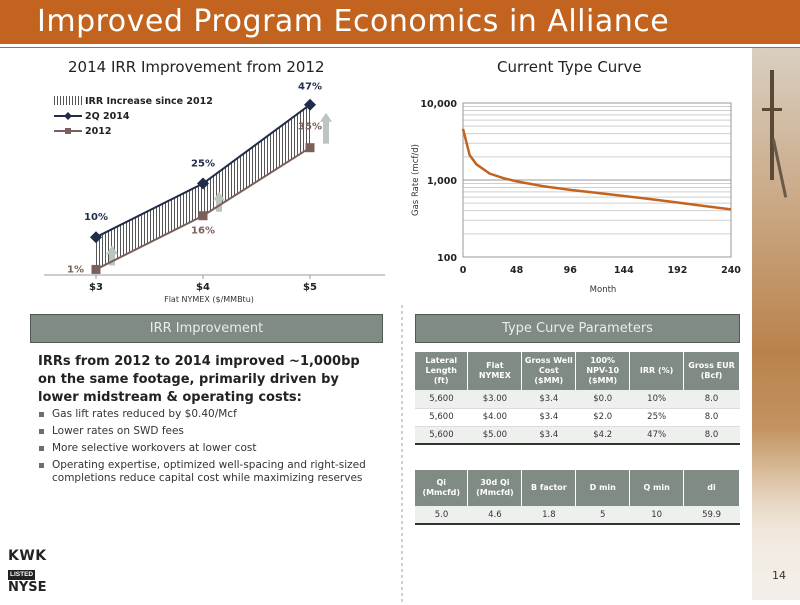 This screenshot has width=800, height=605. What do you see at coordinates (596, 169) in the screenshot?
I see `type-curve-line` at bounding box center [596, 169].